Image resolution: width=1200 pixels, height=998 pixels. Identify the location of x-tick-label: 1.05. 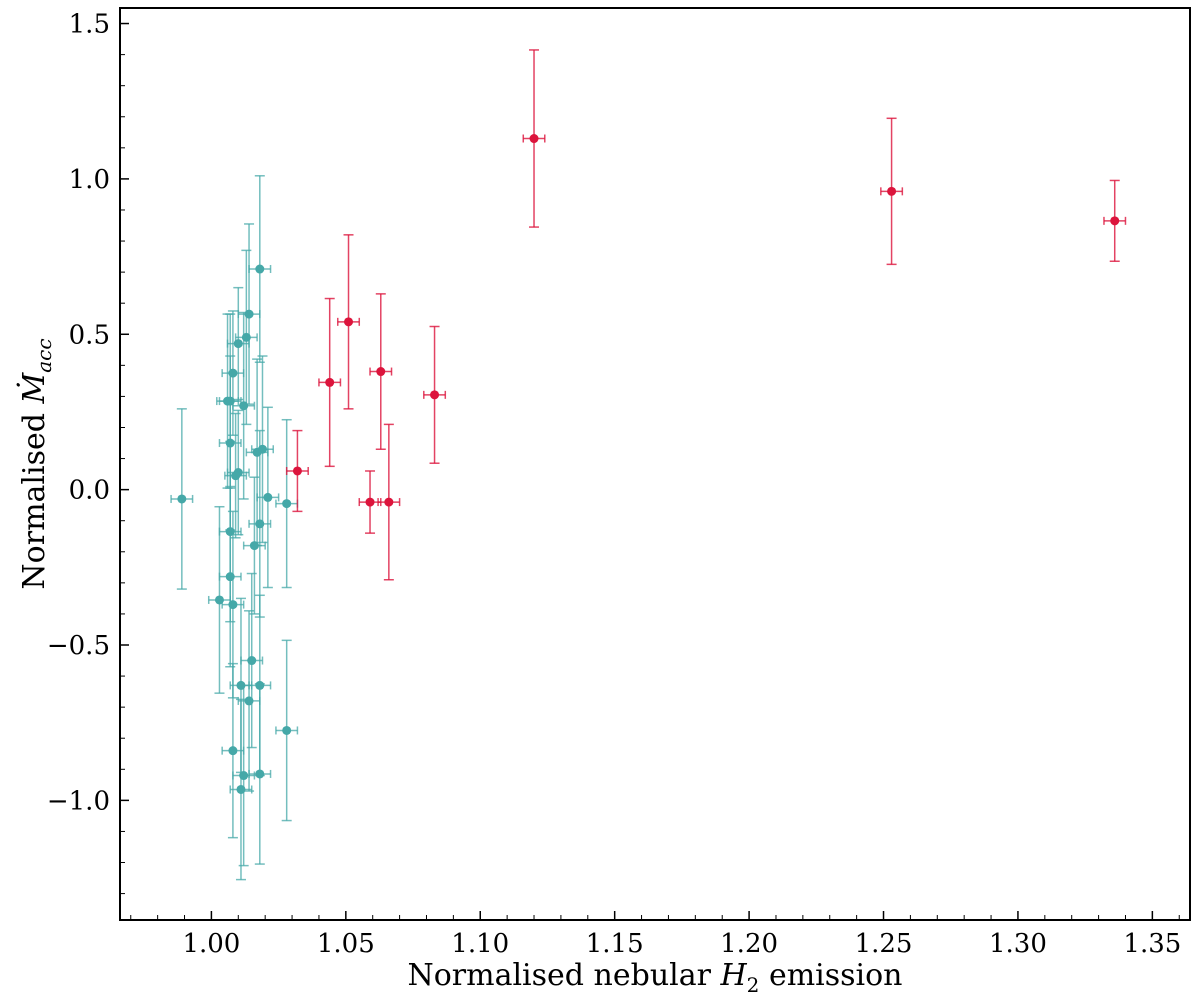
(346, 944).